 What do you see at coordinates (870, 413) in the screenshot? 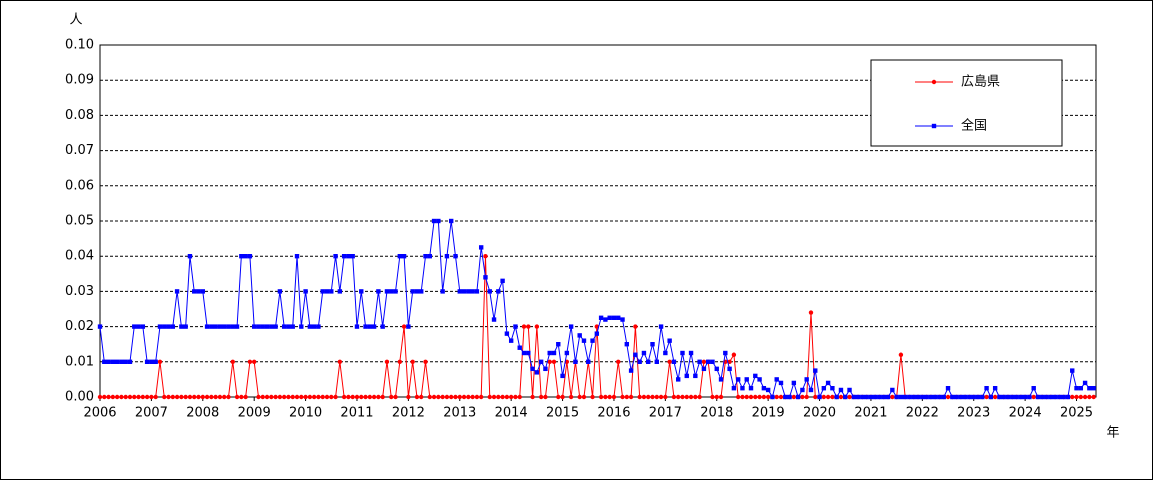
I see `x-tick-label: 2021` at bounding box center [870, 413].